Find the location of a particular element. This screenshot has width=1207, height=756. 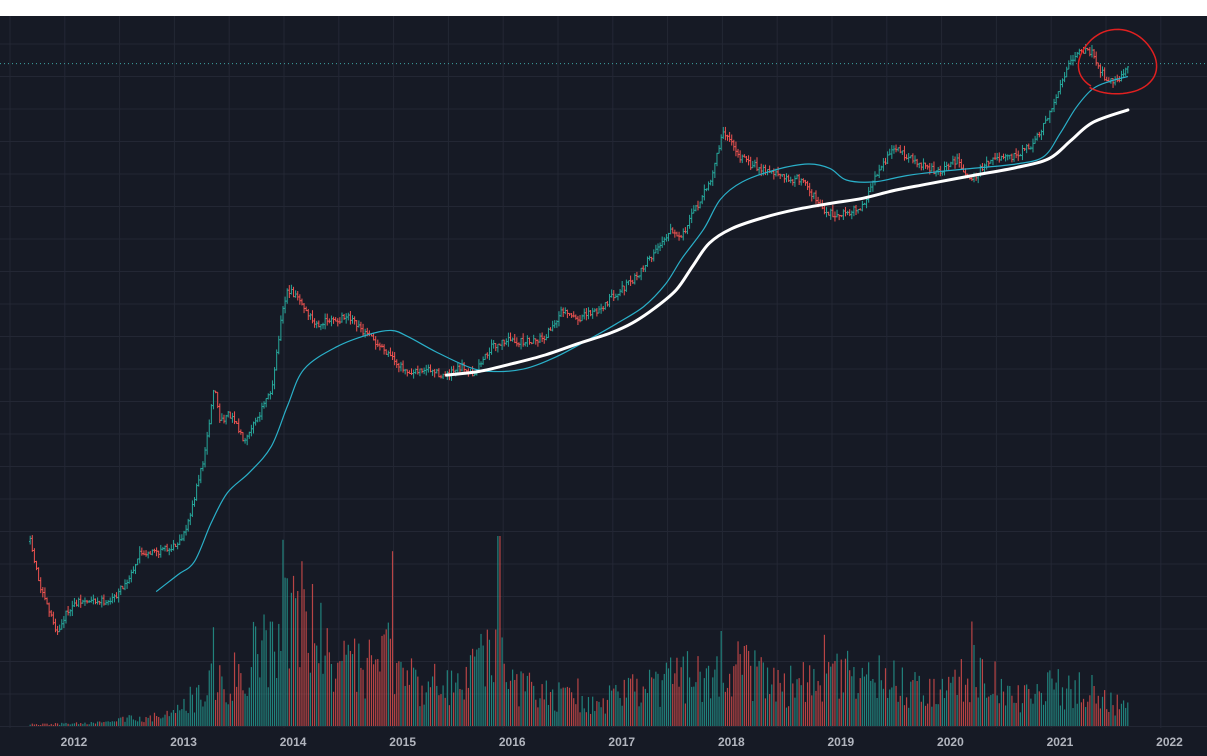

x-tick-label: 2017 is located at coordinates (621, 742).